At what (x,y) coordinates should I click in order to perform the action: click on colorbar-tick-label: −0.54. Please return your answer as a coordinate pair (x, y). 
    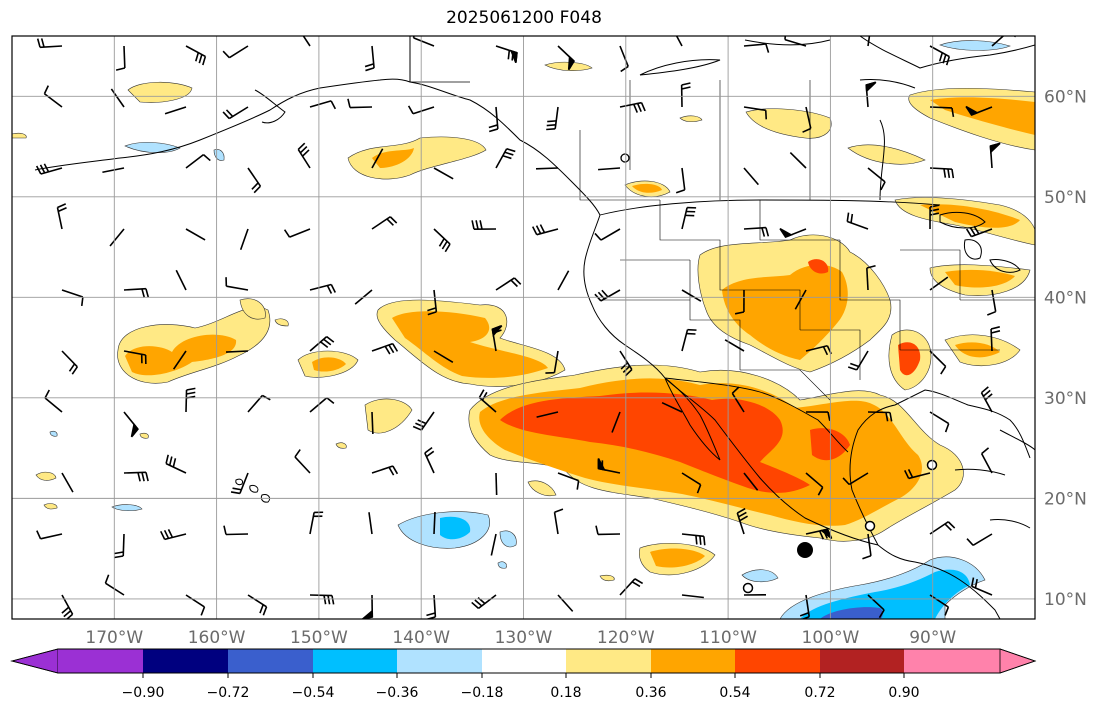
    Looking at the image, I should click on (313, 693).